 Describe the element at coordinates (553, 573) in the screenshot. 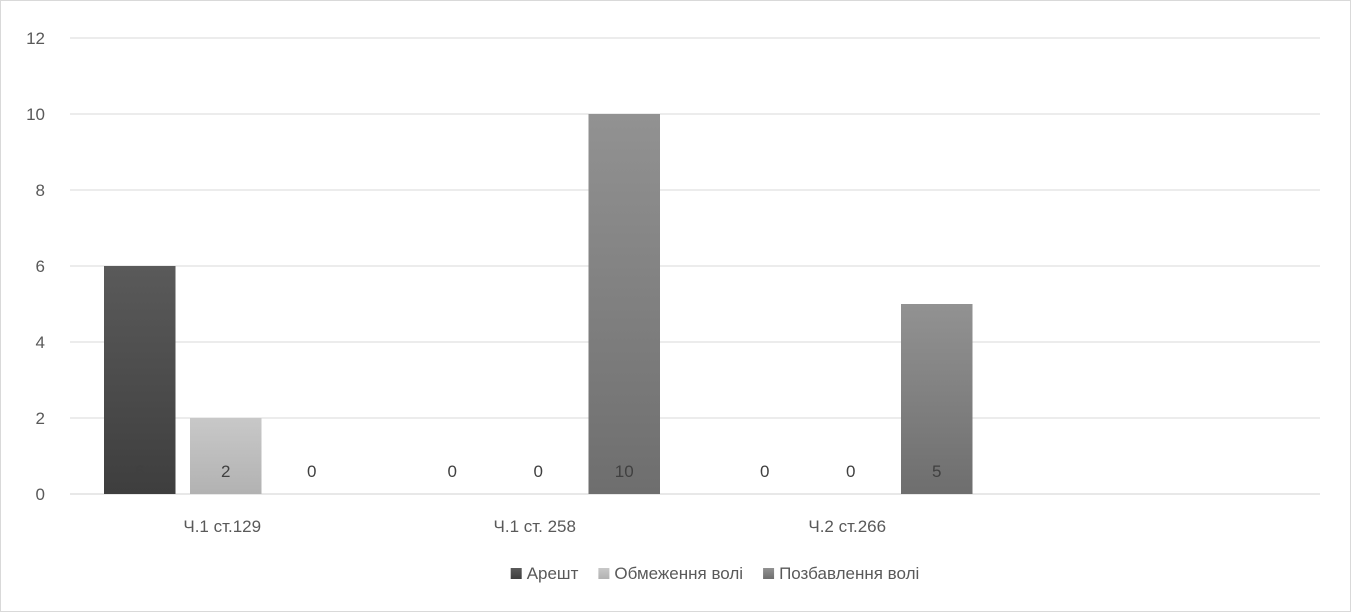

I see `legend-label: Арешт` at that location.